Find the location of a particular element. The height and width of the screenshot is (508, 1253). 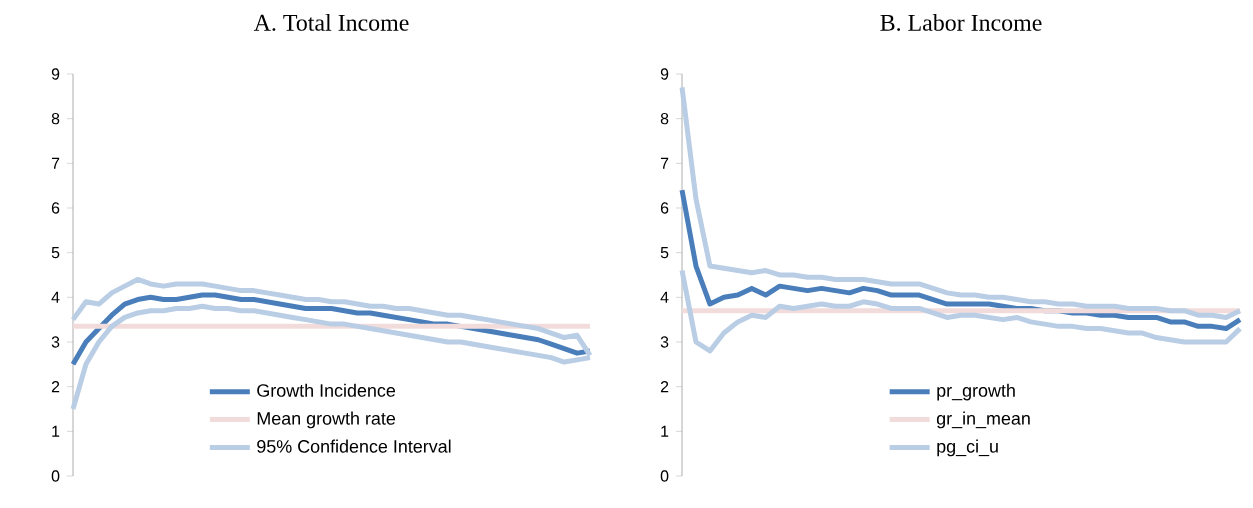

chart-title: A. Total Income is located at coordinates (331, 22).